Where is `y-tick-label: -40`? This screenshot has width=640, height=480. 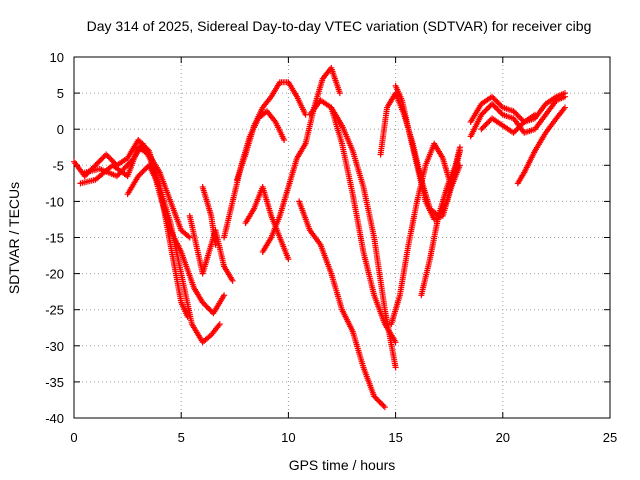
y-tick-label: -40 is located at coordinates (54, 418).